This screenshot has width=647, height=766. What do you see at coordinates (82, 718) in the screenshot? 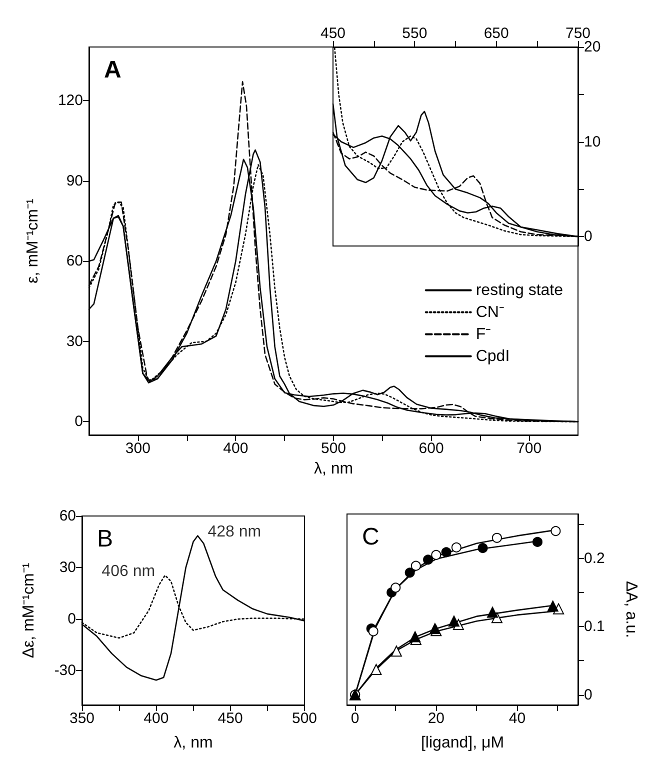
I see `x-tick-label: 350` at bounding box center [82, 718].